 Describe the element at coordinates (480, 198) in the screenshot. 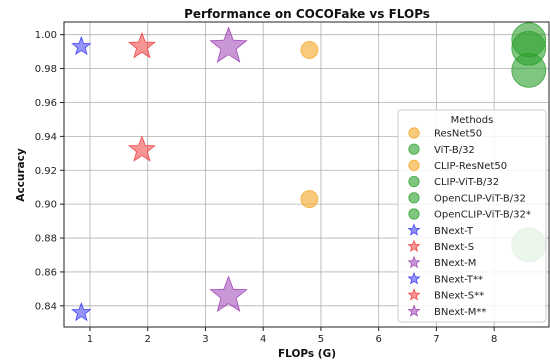

I see `legend-entry-label: OpenCLIP-ViT-B/32` at that location.